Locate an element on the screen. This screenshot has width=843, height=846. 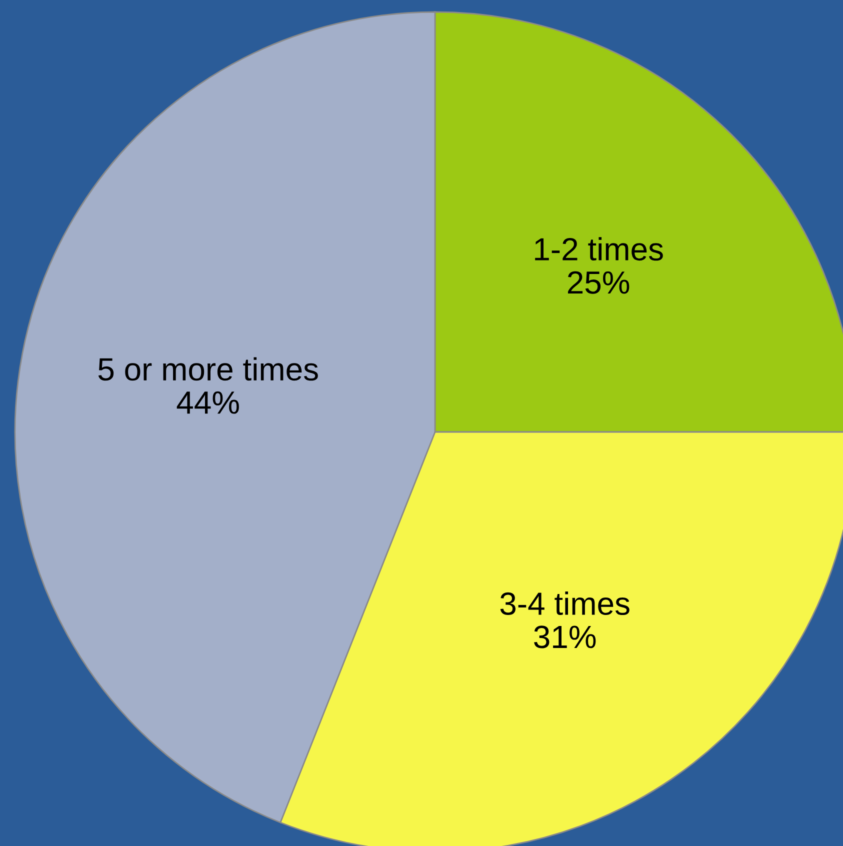
data-label: 25% is located at coordinates (599, 282).